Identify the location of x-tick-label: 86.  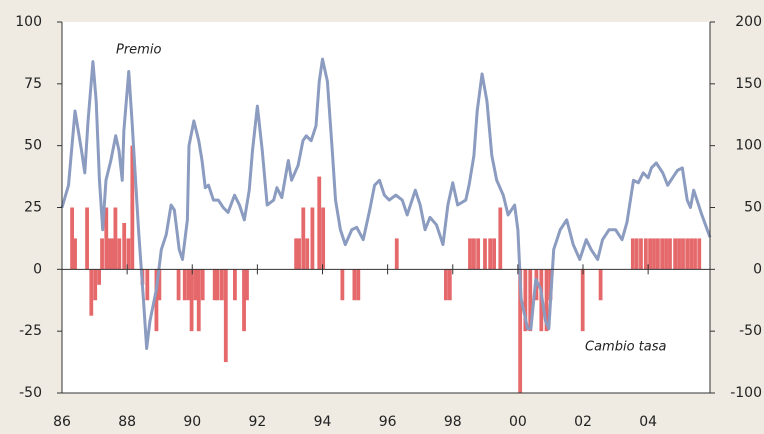
(62, 422).